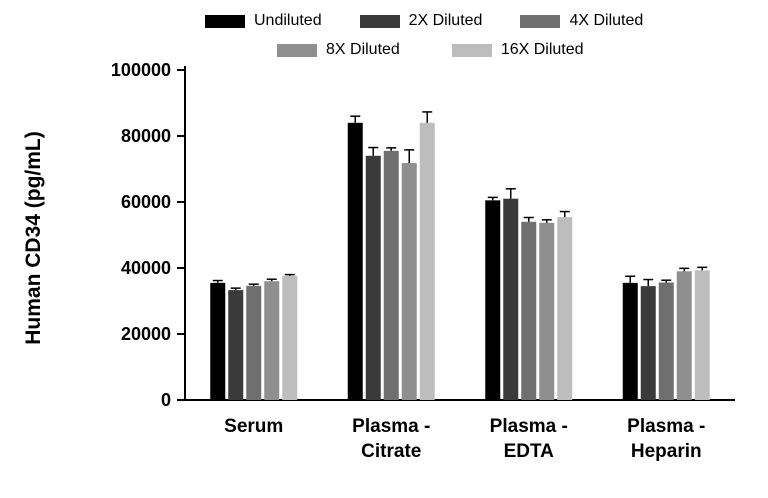  Describe the element at coordinates (146, 268) in the screenshot. I see `y-tick-label: 40000` at that location.